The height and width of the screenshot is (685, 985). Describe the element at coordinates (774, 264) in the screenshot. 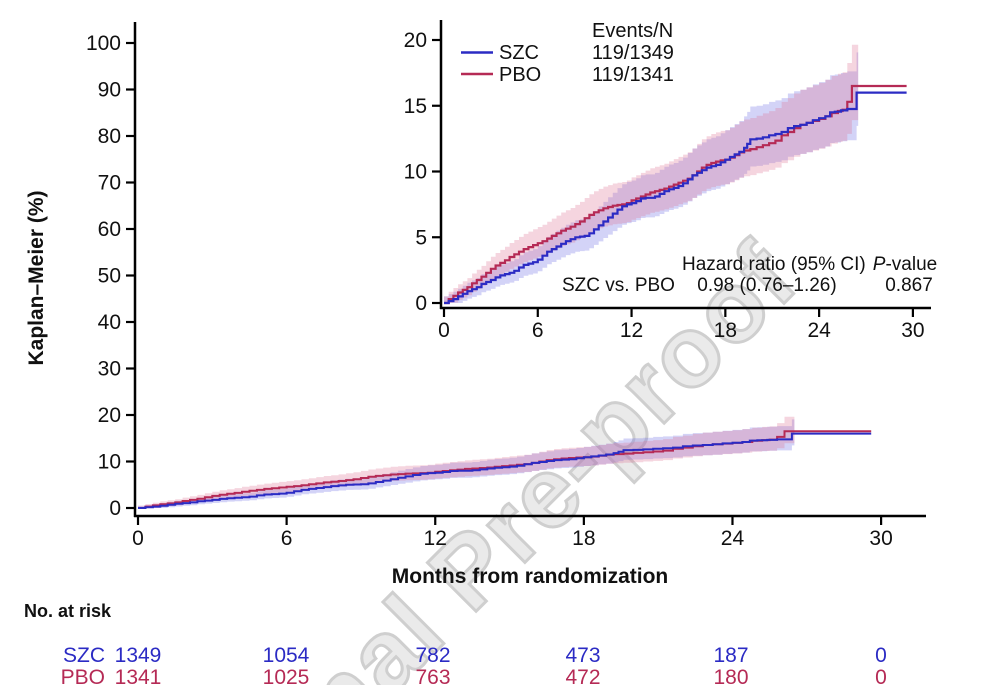

I see `hazard-ratio-header: Hazard ratio (95% CI)` at that location.